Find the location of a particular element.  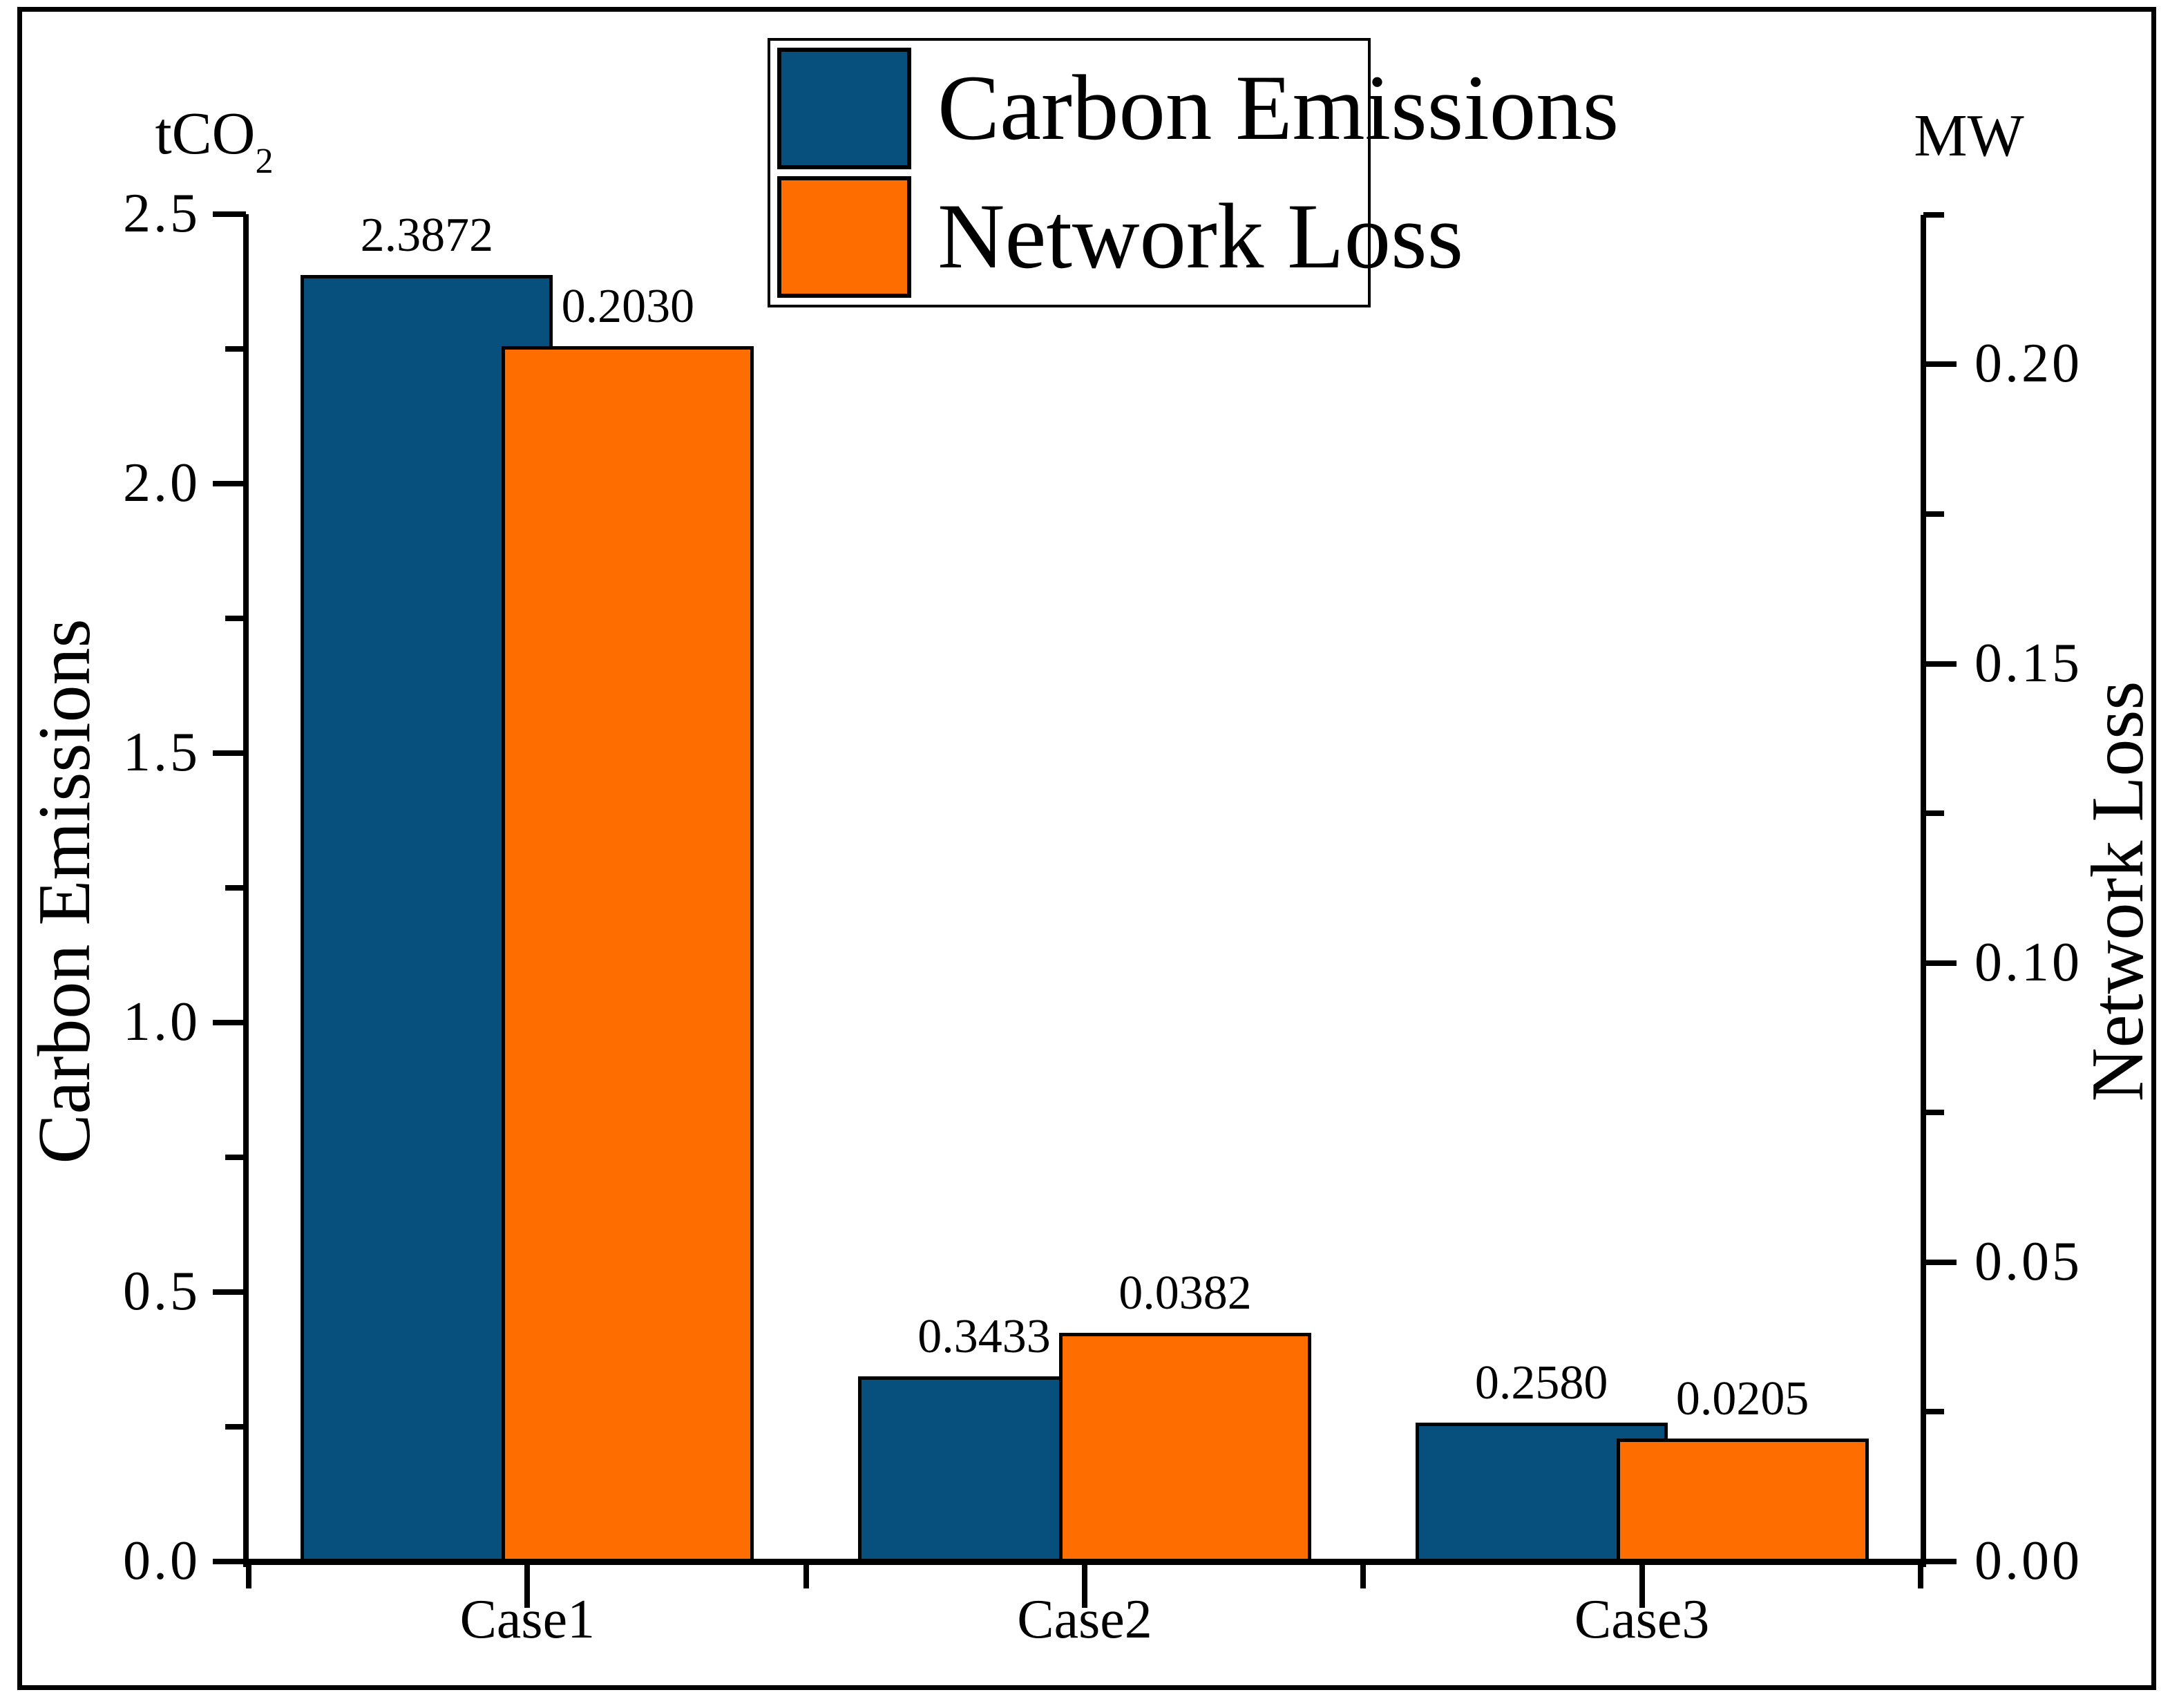

x-axis-category-label: Case1 is located at coordinates (528, 1619).